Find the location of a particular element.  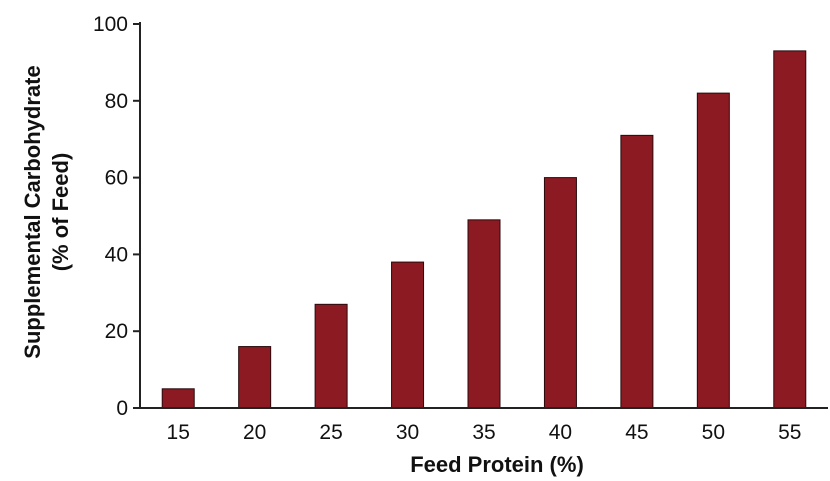

y-tick-label: 40 is located at coordinates (116, 254).